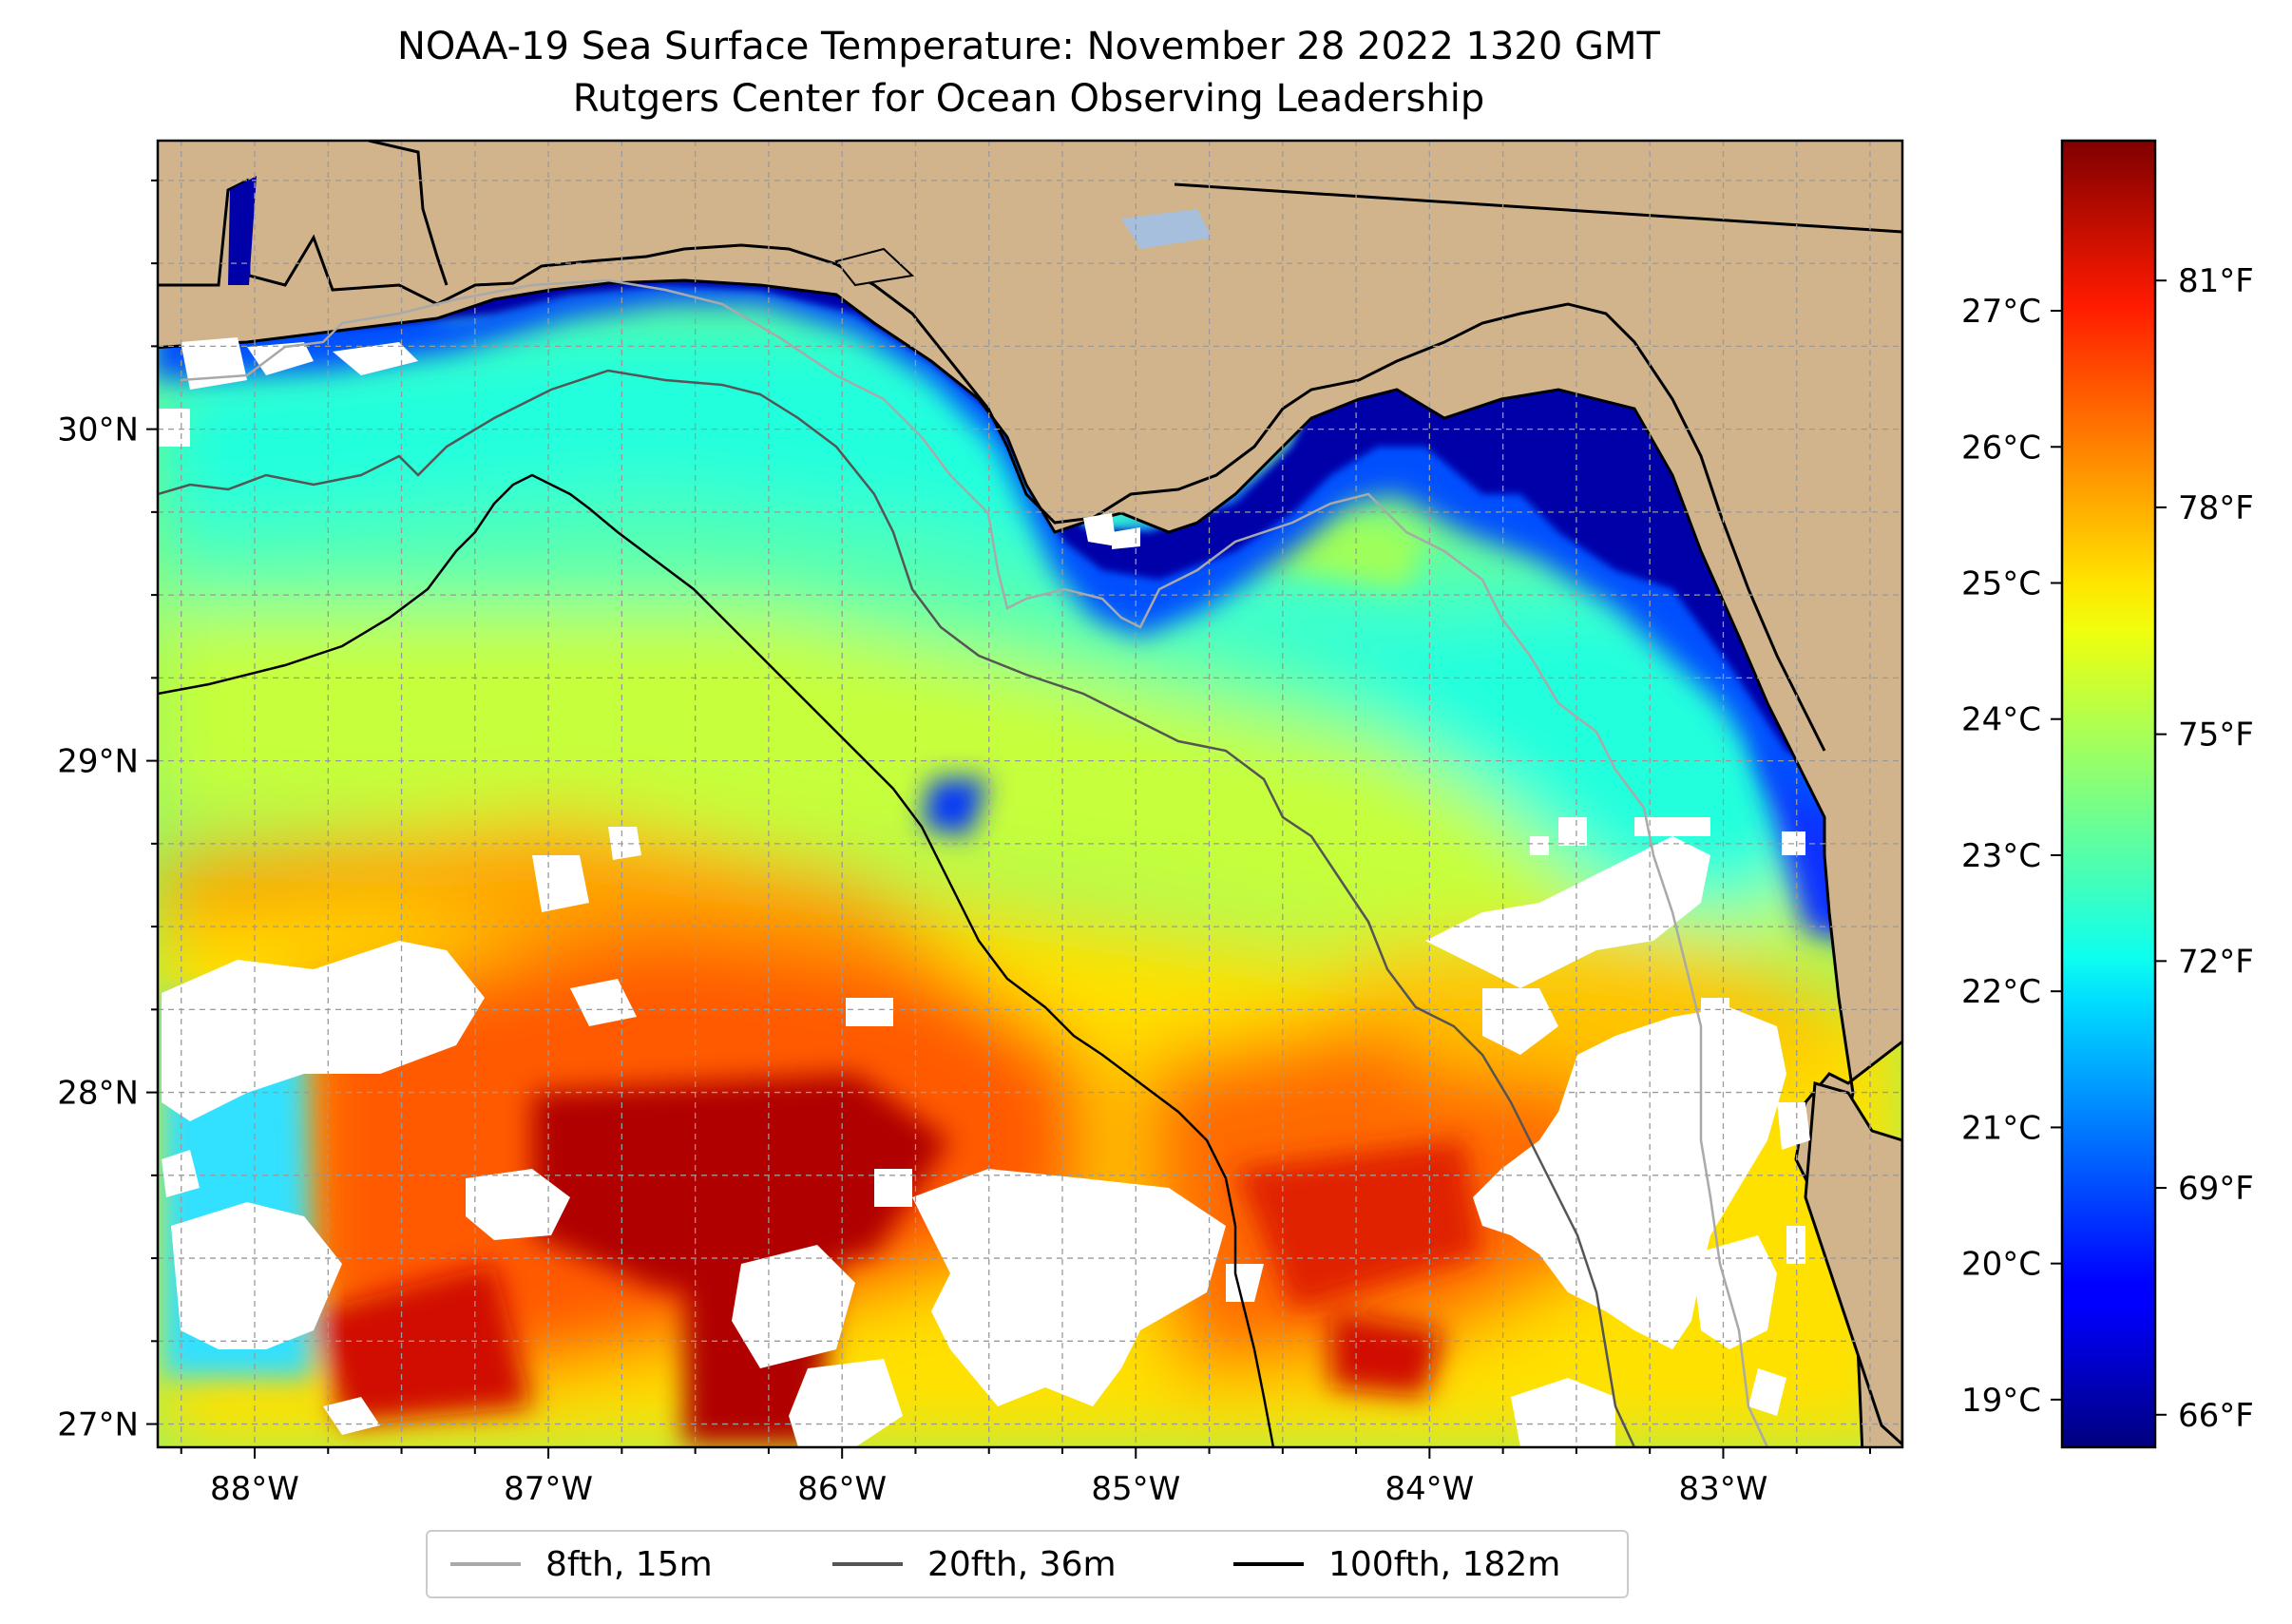 This screenshot has width=2292, height=1624. What do you see at coordinates (2001, 1401) in the screenshot?
I see `celsius-tick-label: 19°C` at bounding box center [2001, 1401].